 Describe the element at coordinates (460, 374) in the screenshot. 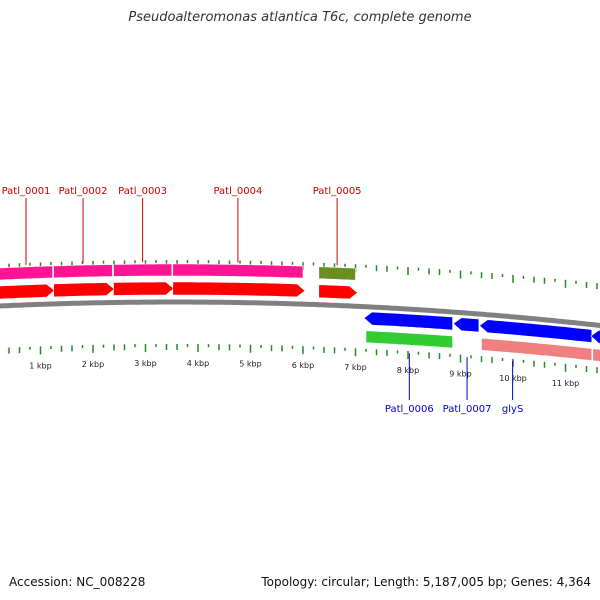

I see `scale-label: 9 kbp` at that location.